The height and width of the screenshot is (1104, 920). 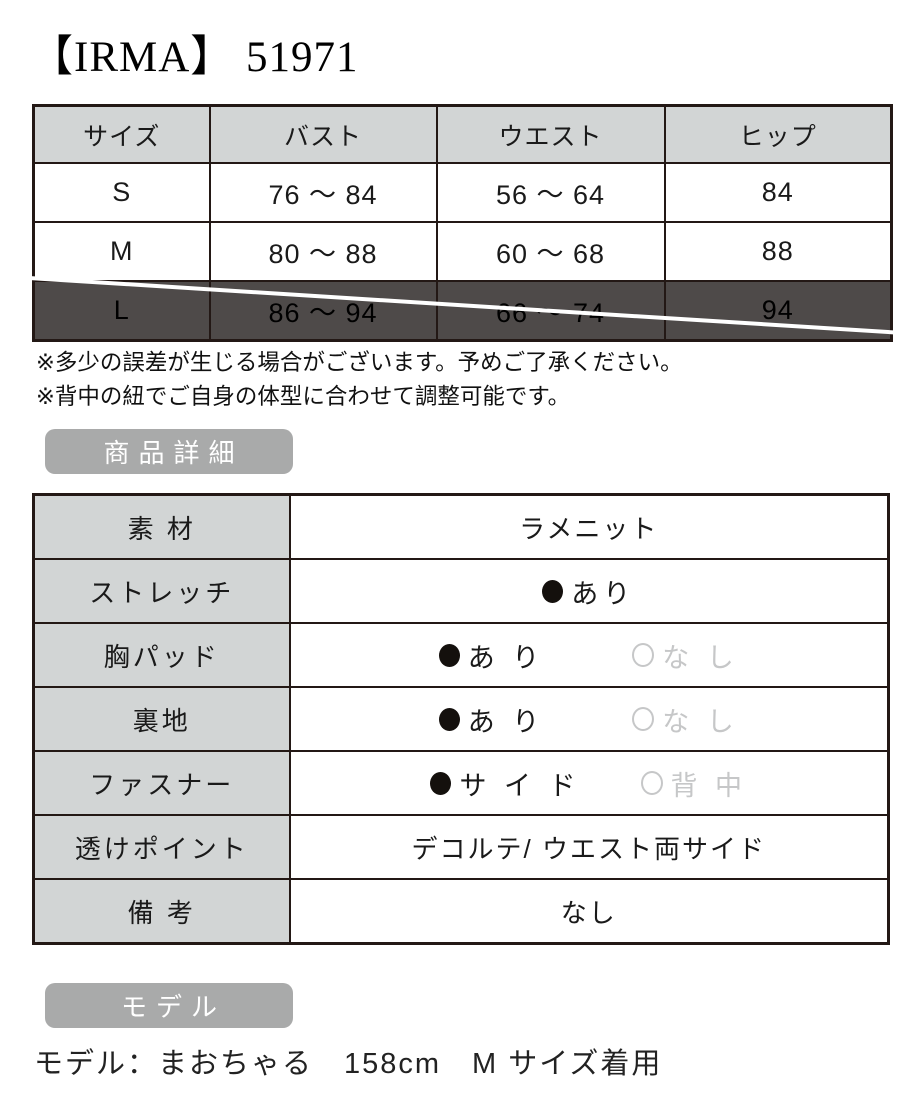 What do you see at coordinates (161, 719) in the screenshot?
I see `detail-label: 裏地` at bounding box center [161, 719].